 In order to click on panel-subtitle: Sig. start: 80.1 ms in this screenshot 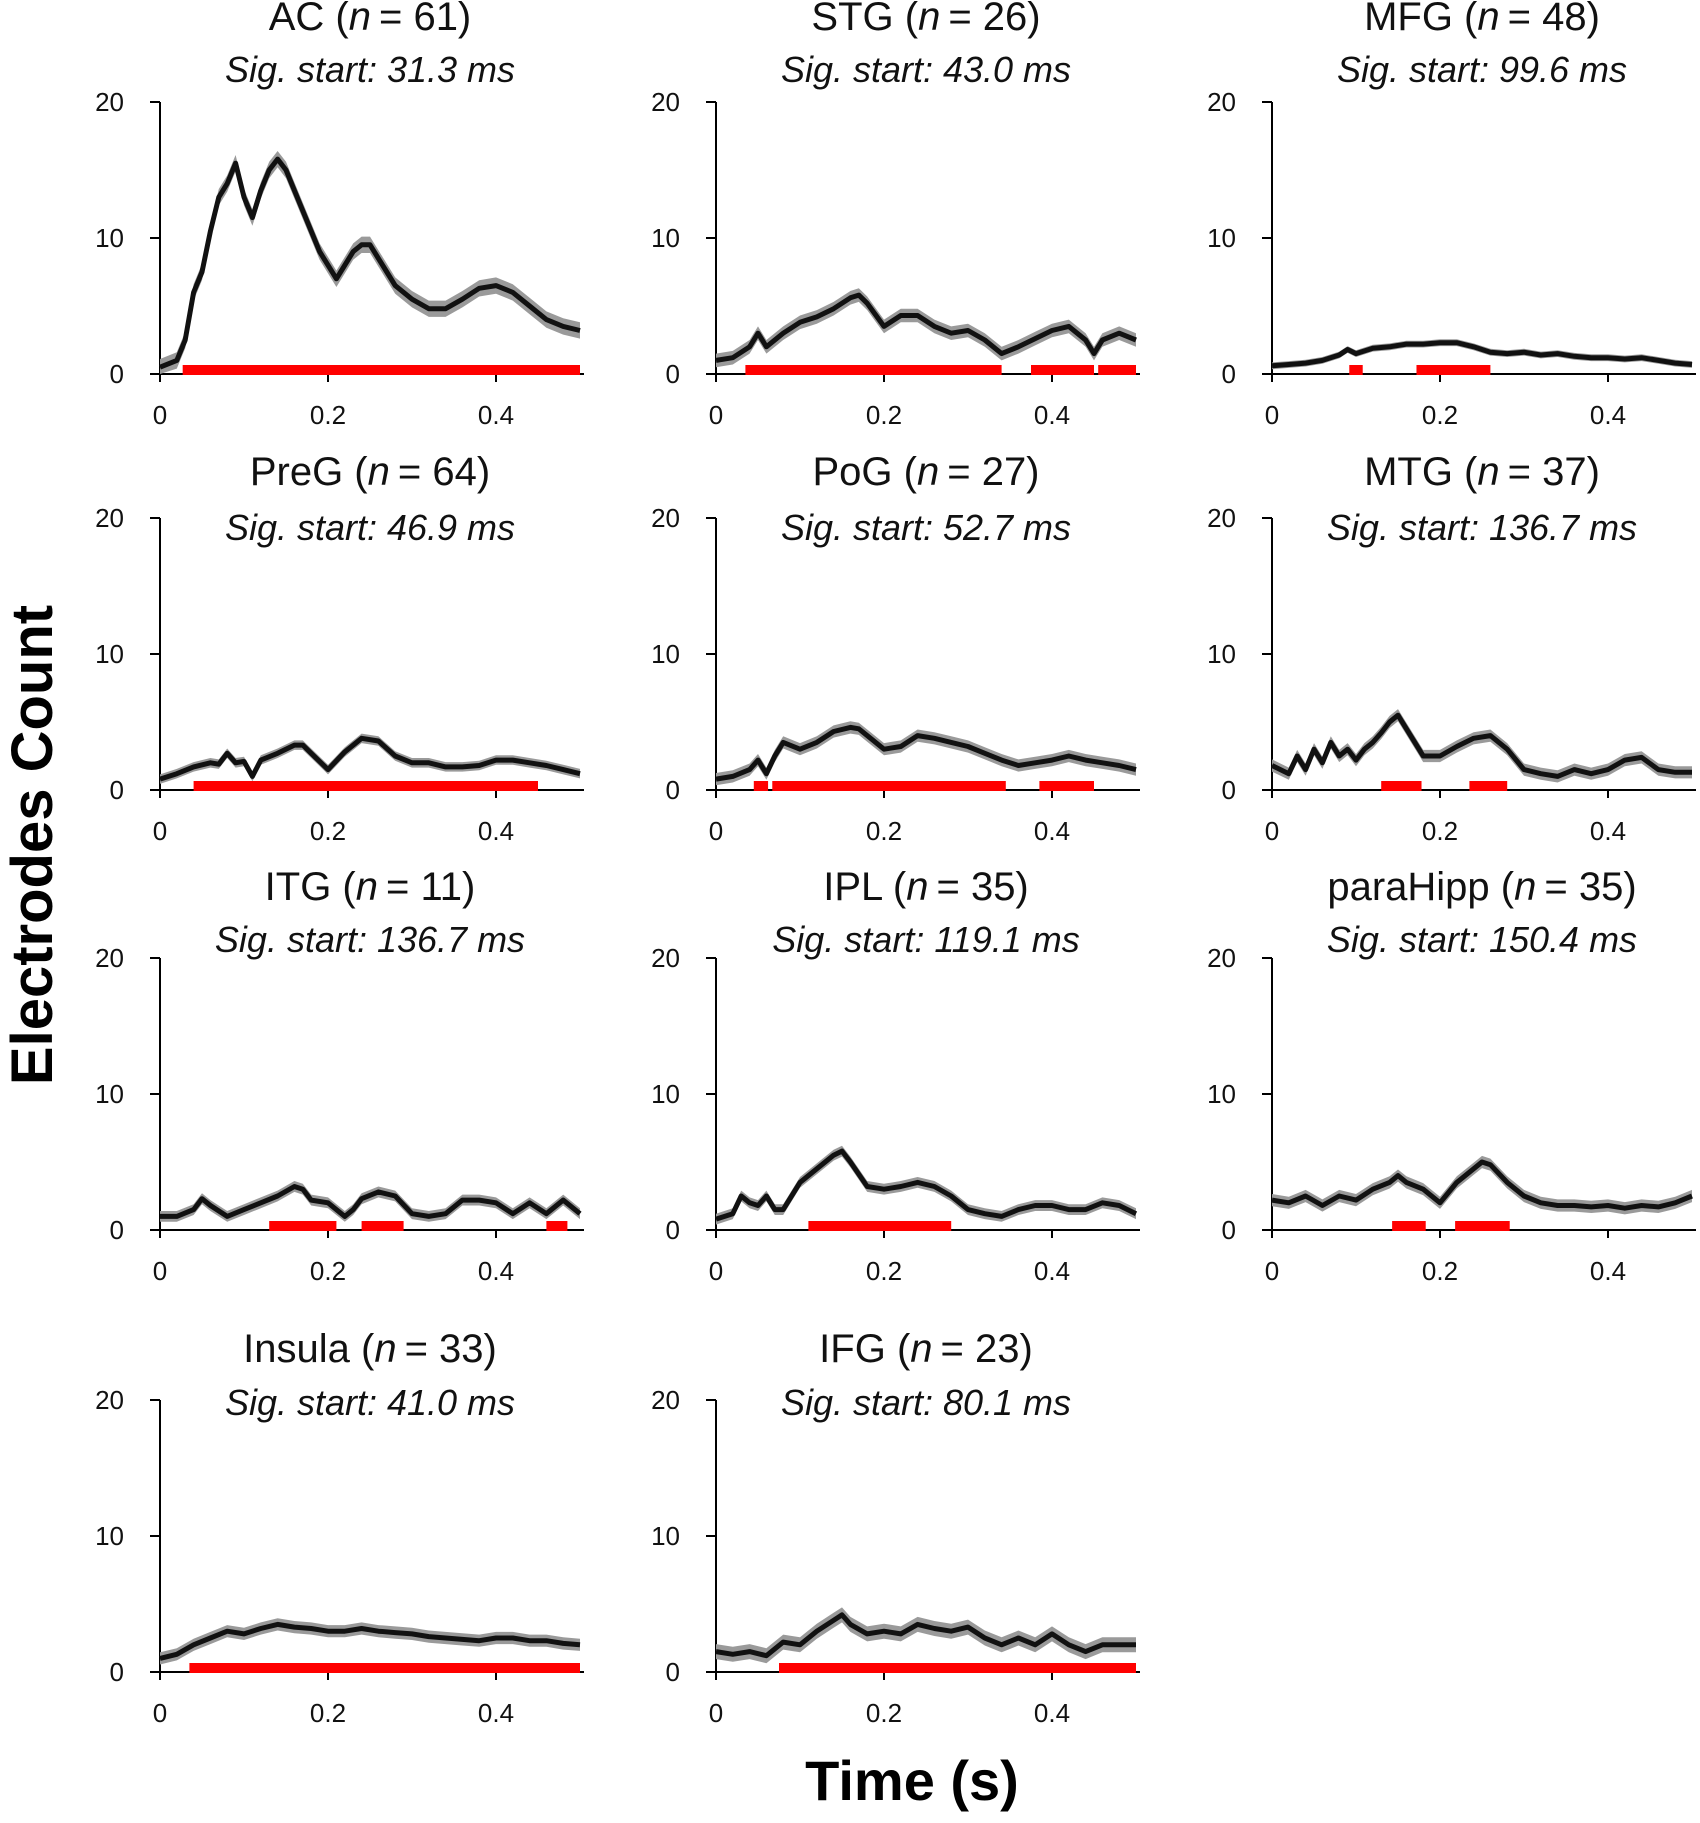, I will do `click(926, 1402)`.